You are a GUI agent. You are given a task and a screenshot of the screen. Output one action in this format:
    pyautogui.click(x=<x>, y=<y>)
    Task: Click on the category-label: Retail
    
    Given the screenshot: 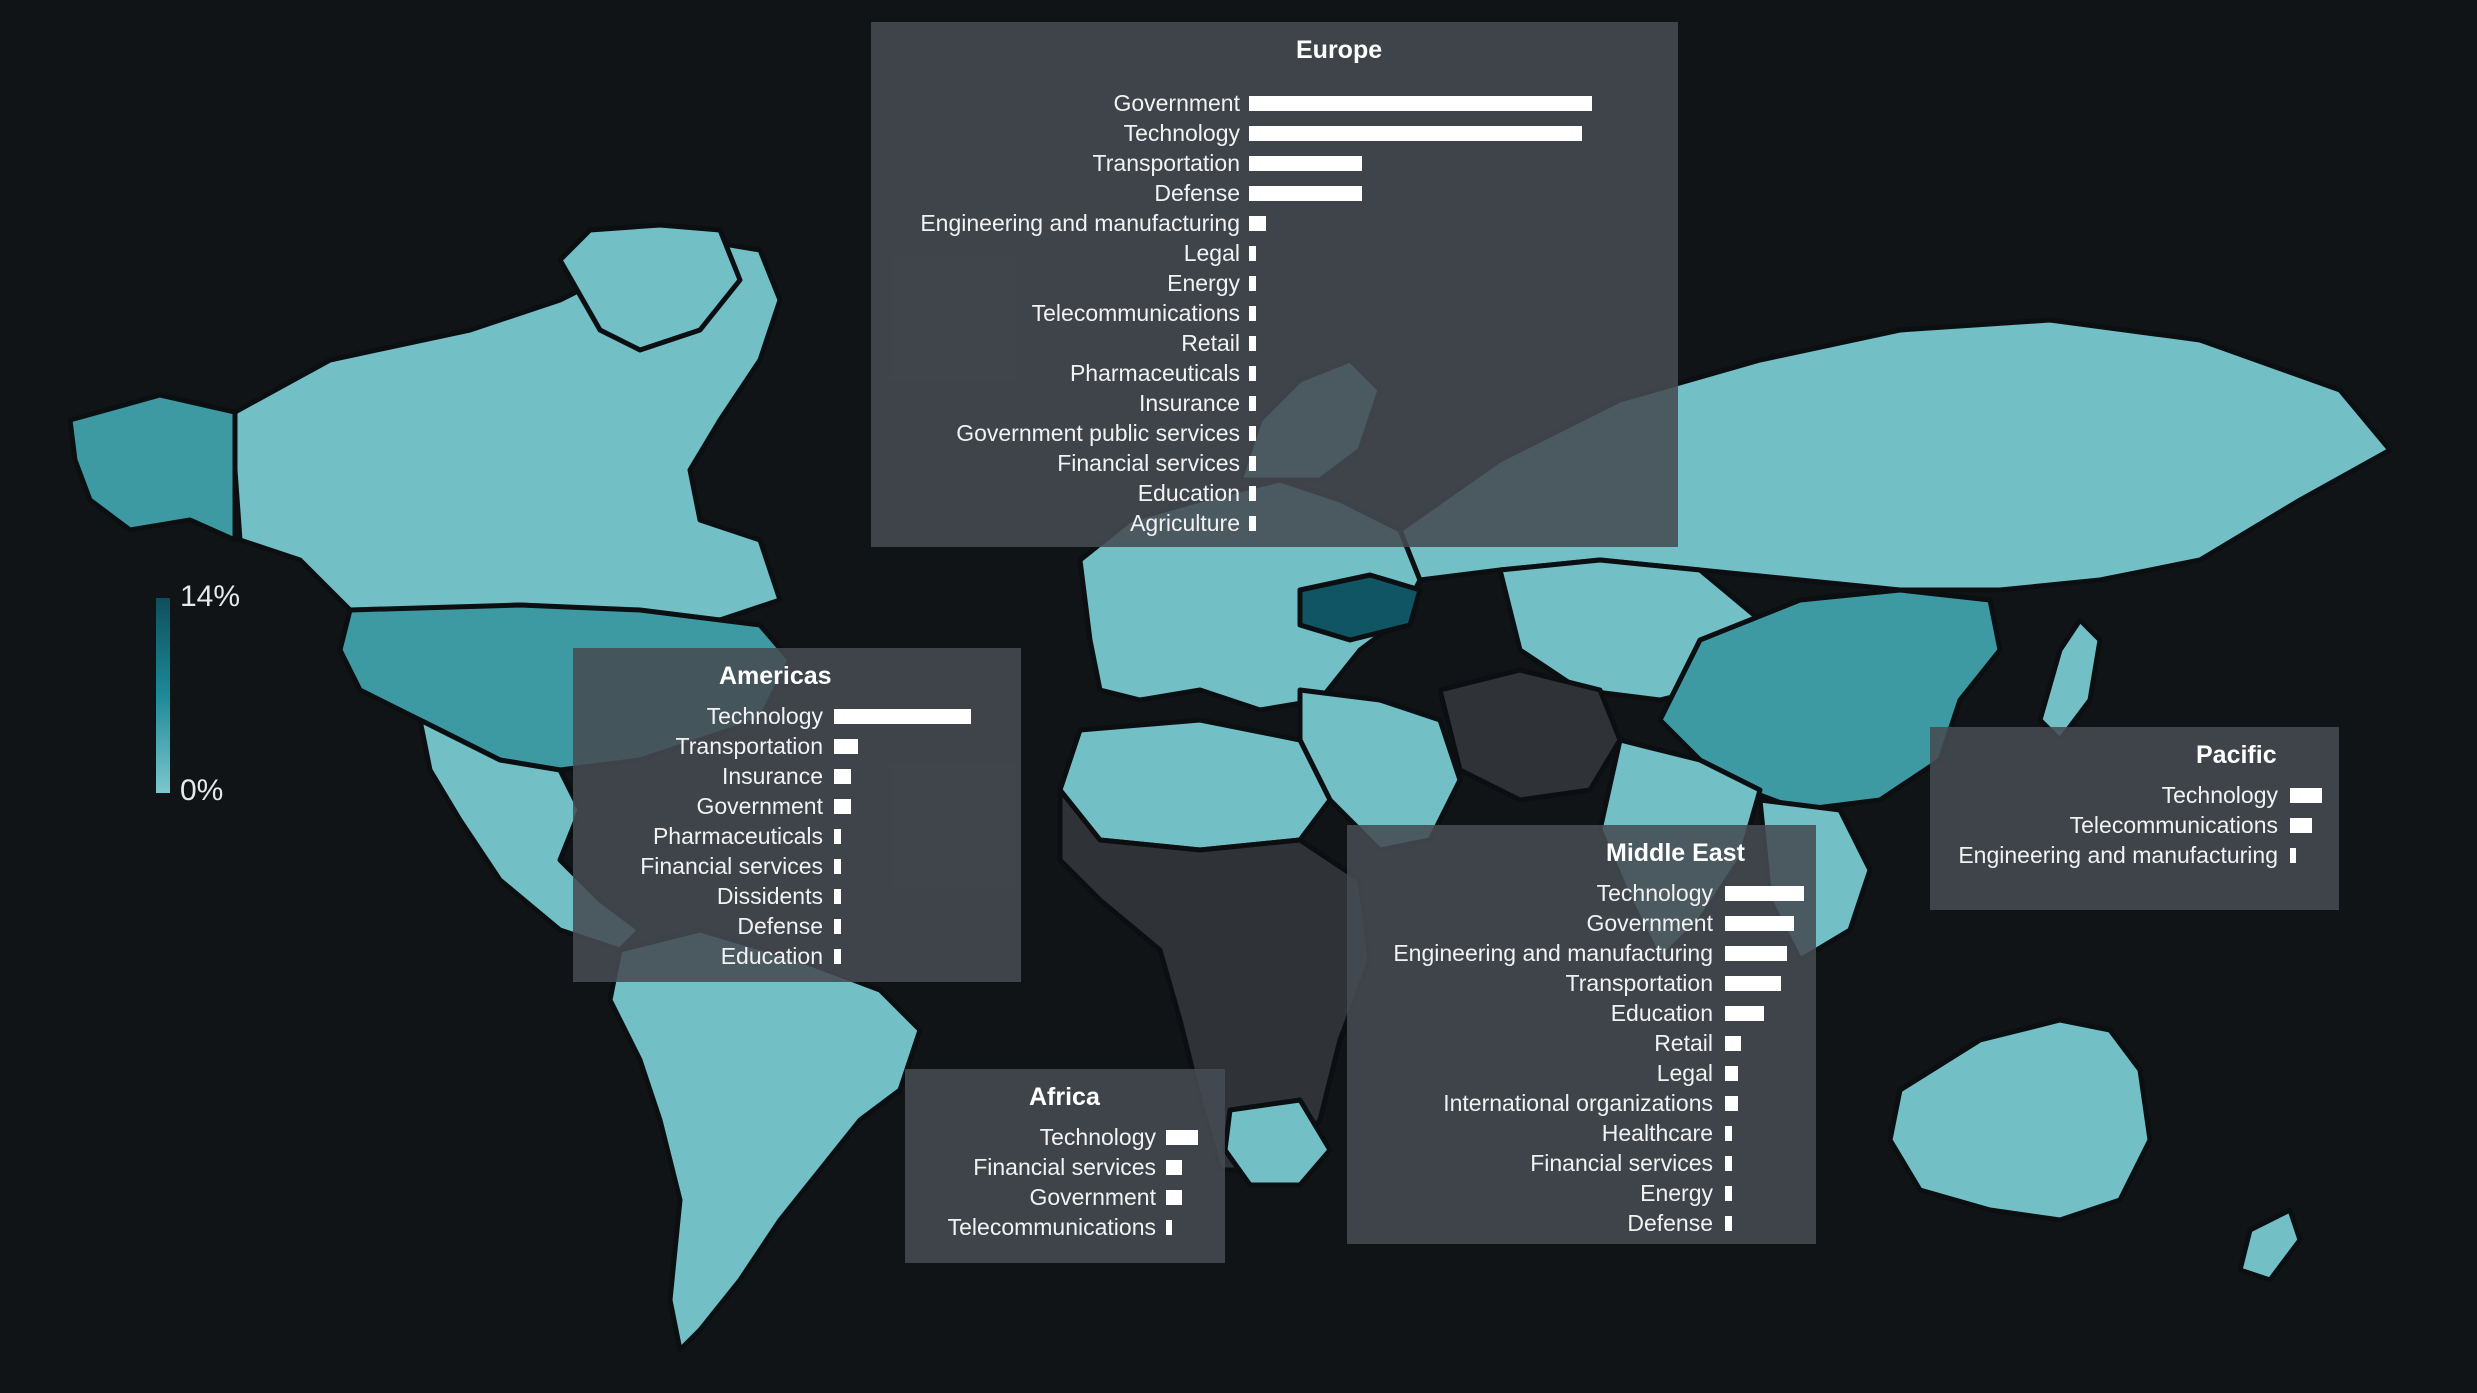 What is the action you would take?
    pyautogui.click(x=1683, y=1043)
    